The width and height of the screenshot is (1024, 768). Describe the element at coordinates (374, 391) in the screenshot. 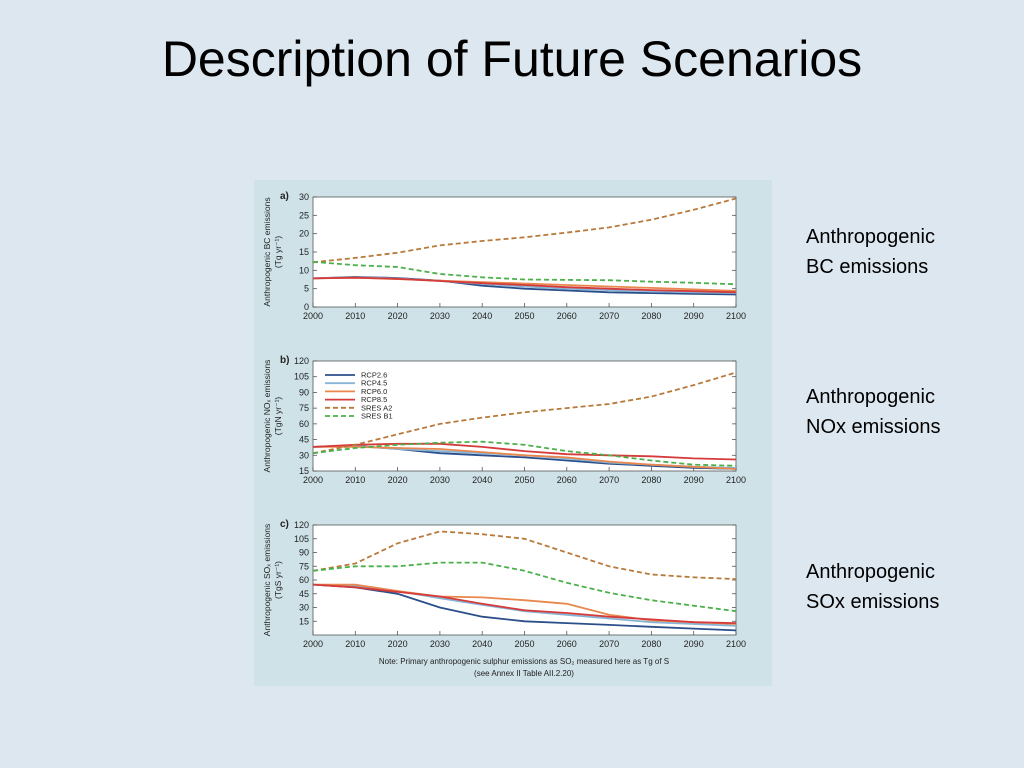

I see `legend-entry: RCP6.0` at that location.